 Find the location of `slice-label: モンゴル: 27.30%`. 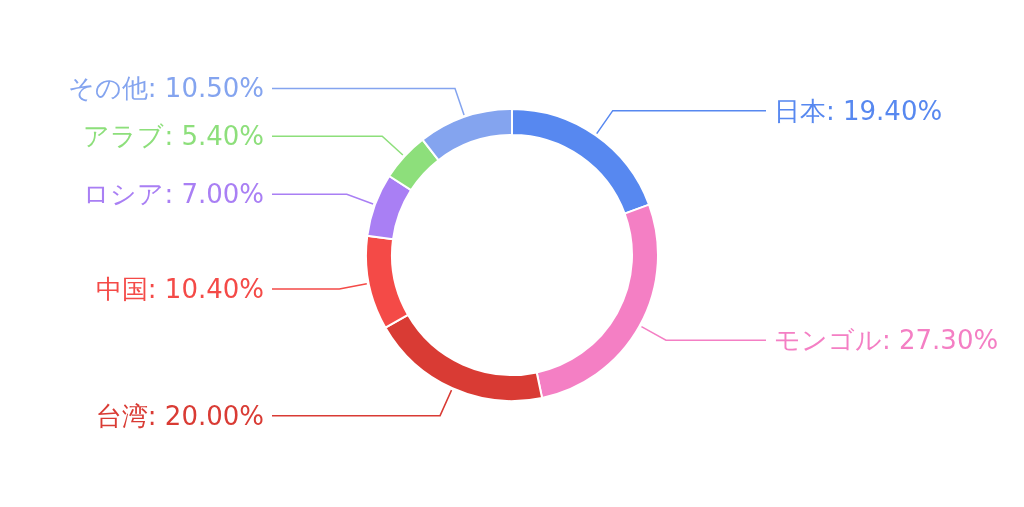

slice-label: モンゴル: 27.30% is located at coordinates (886, 340).